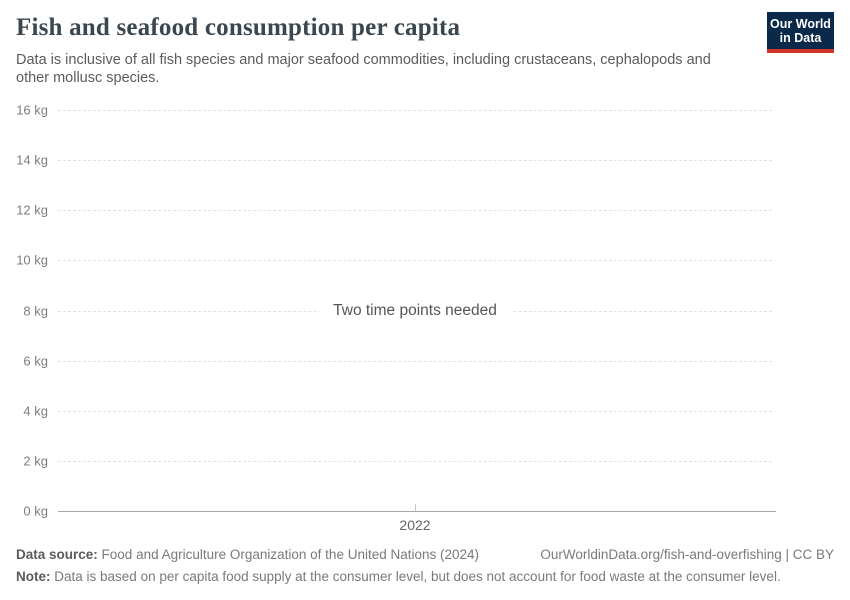  What do you see at coordinates (238, 27) in the screenshot?
I see `page-title: Fish and seafood consumption per capita` at bounding box center [238, 27].